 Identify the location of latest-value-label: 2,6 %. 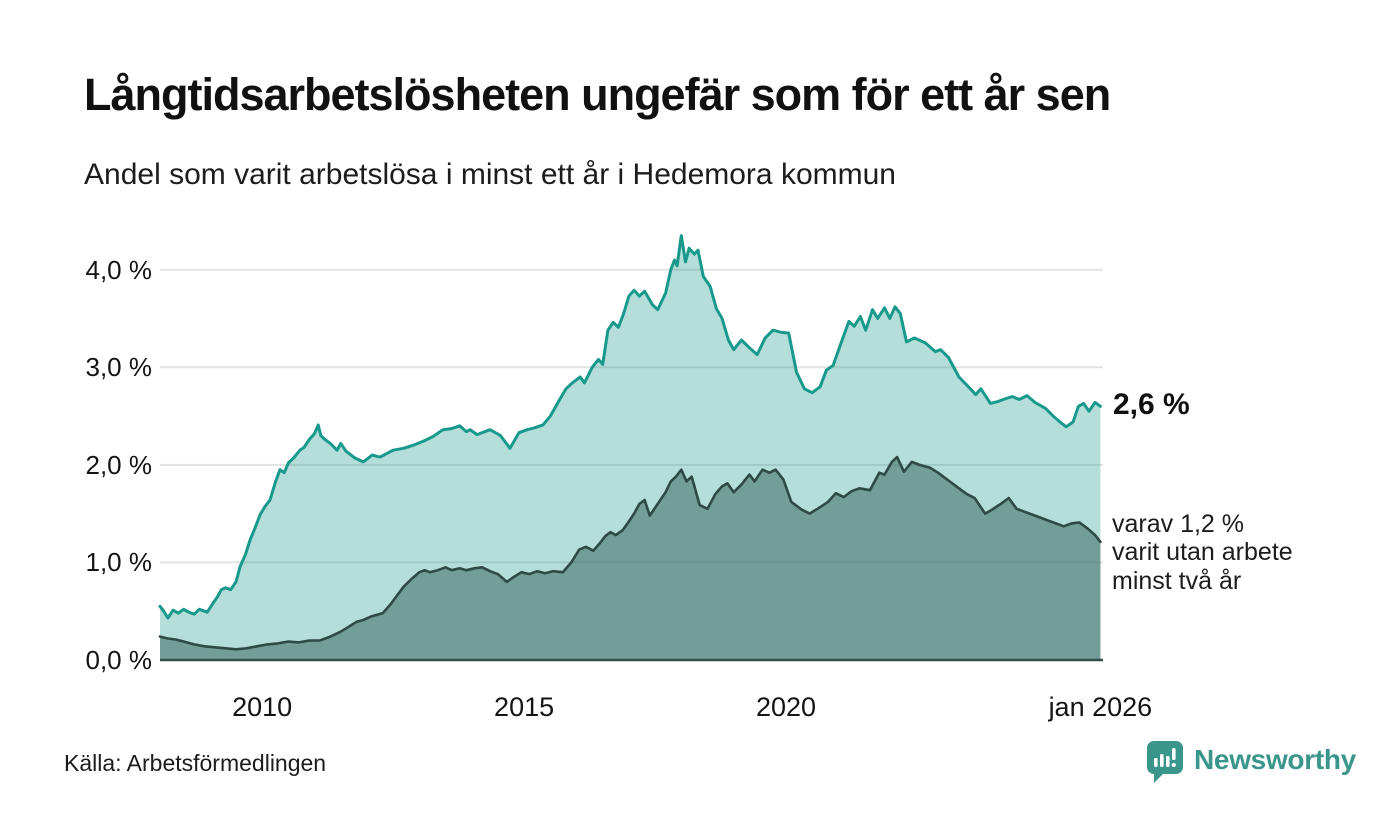
(1151, 405).